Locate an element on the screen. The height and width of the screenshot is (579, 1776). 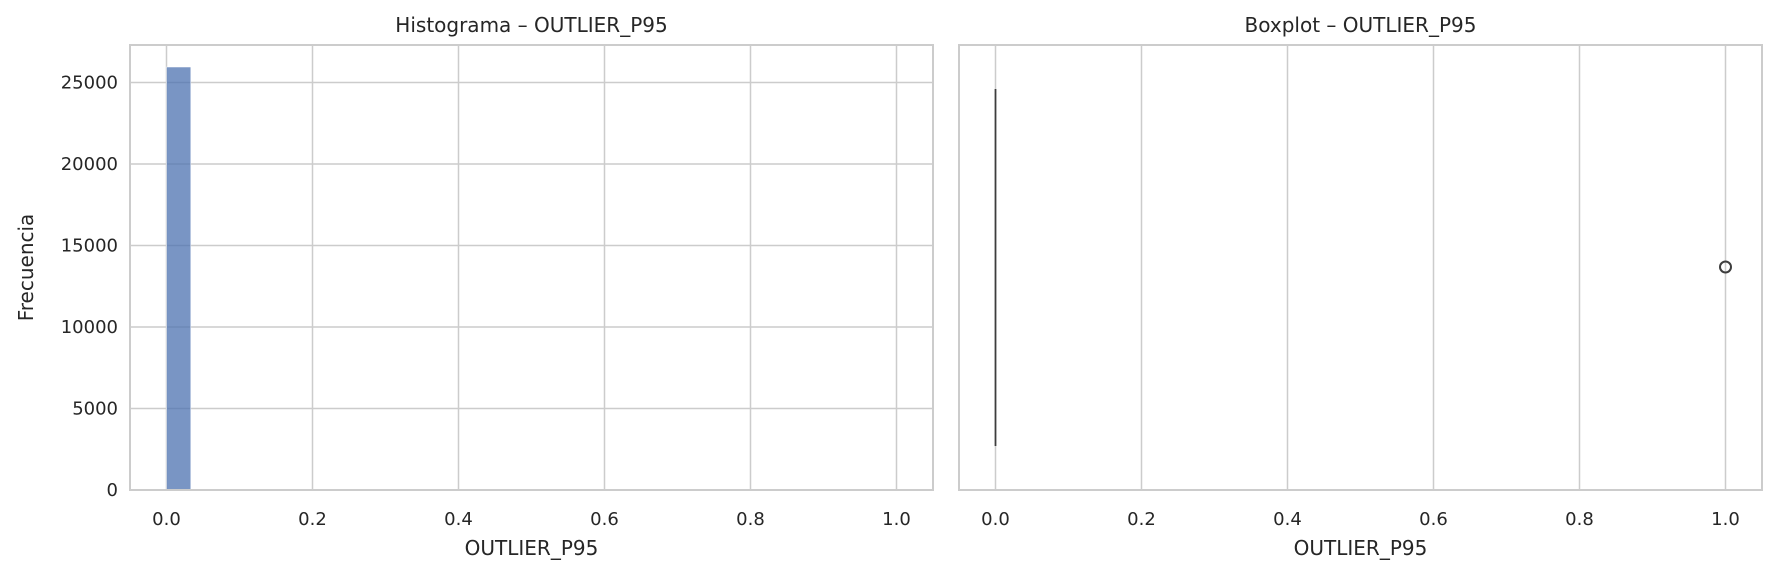
y-tick-label: 20000 is located at coordinates (89, 164).